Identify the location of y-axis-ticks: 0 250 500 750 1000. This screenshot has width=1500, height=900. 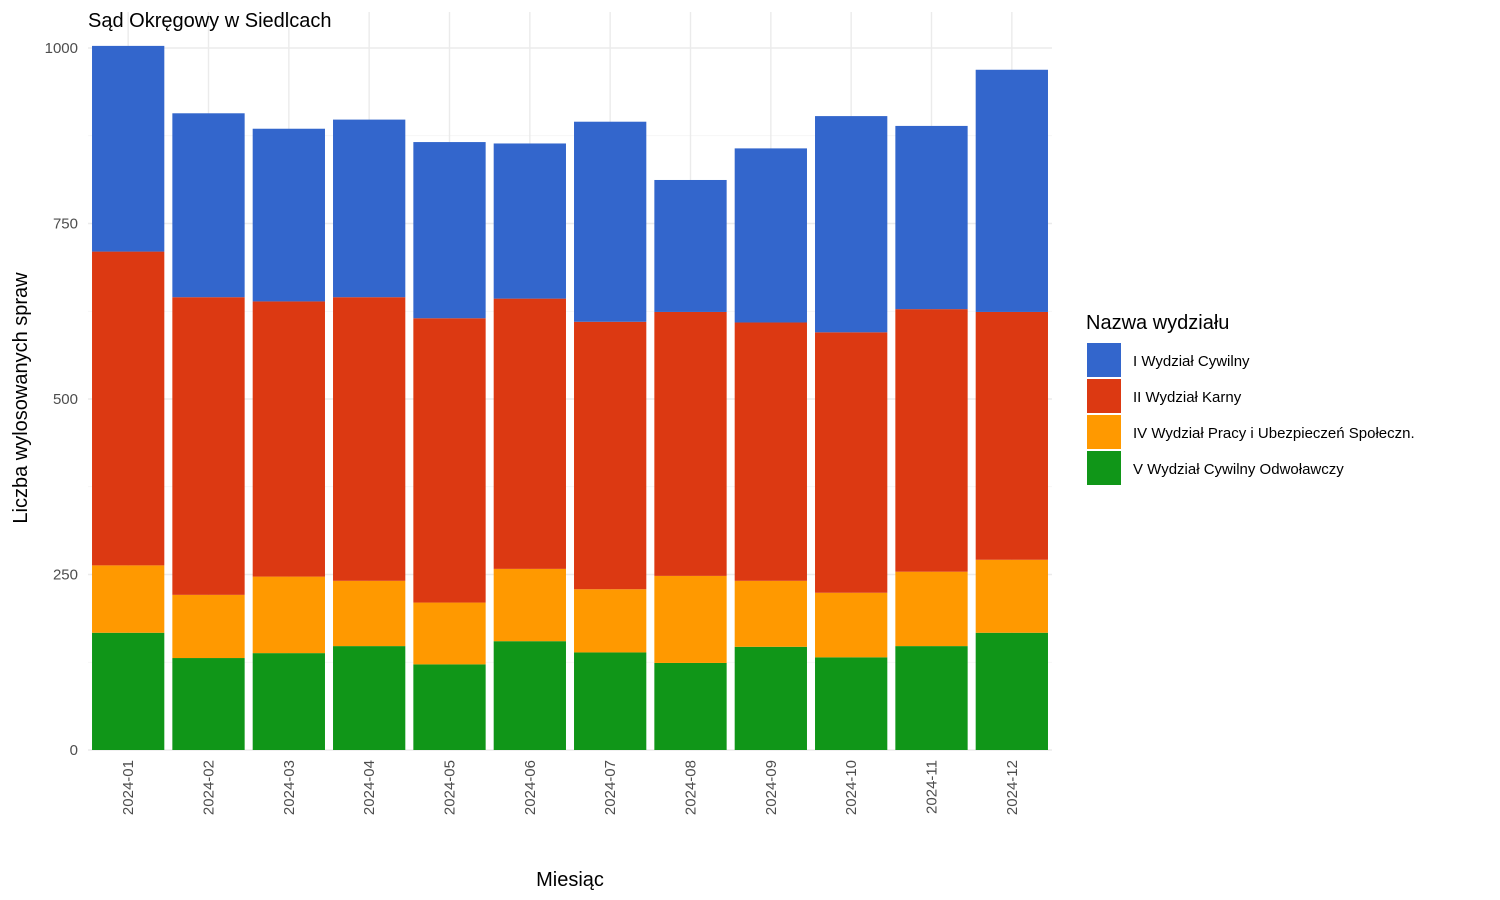
(61, 399).